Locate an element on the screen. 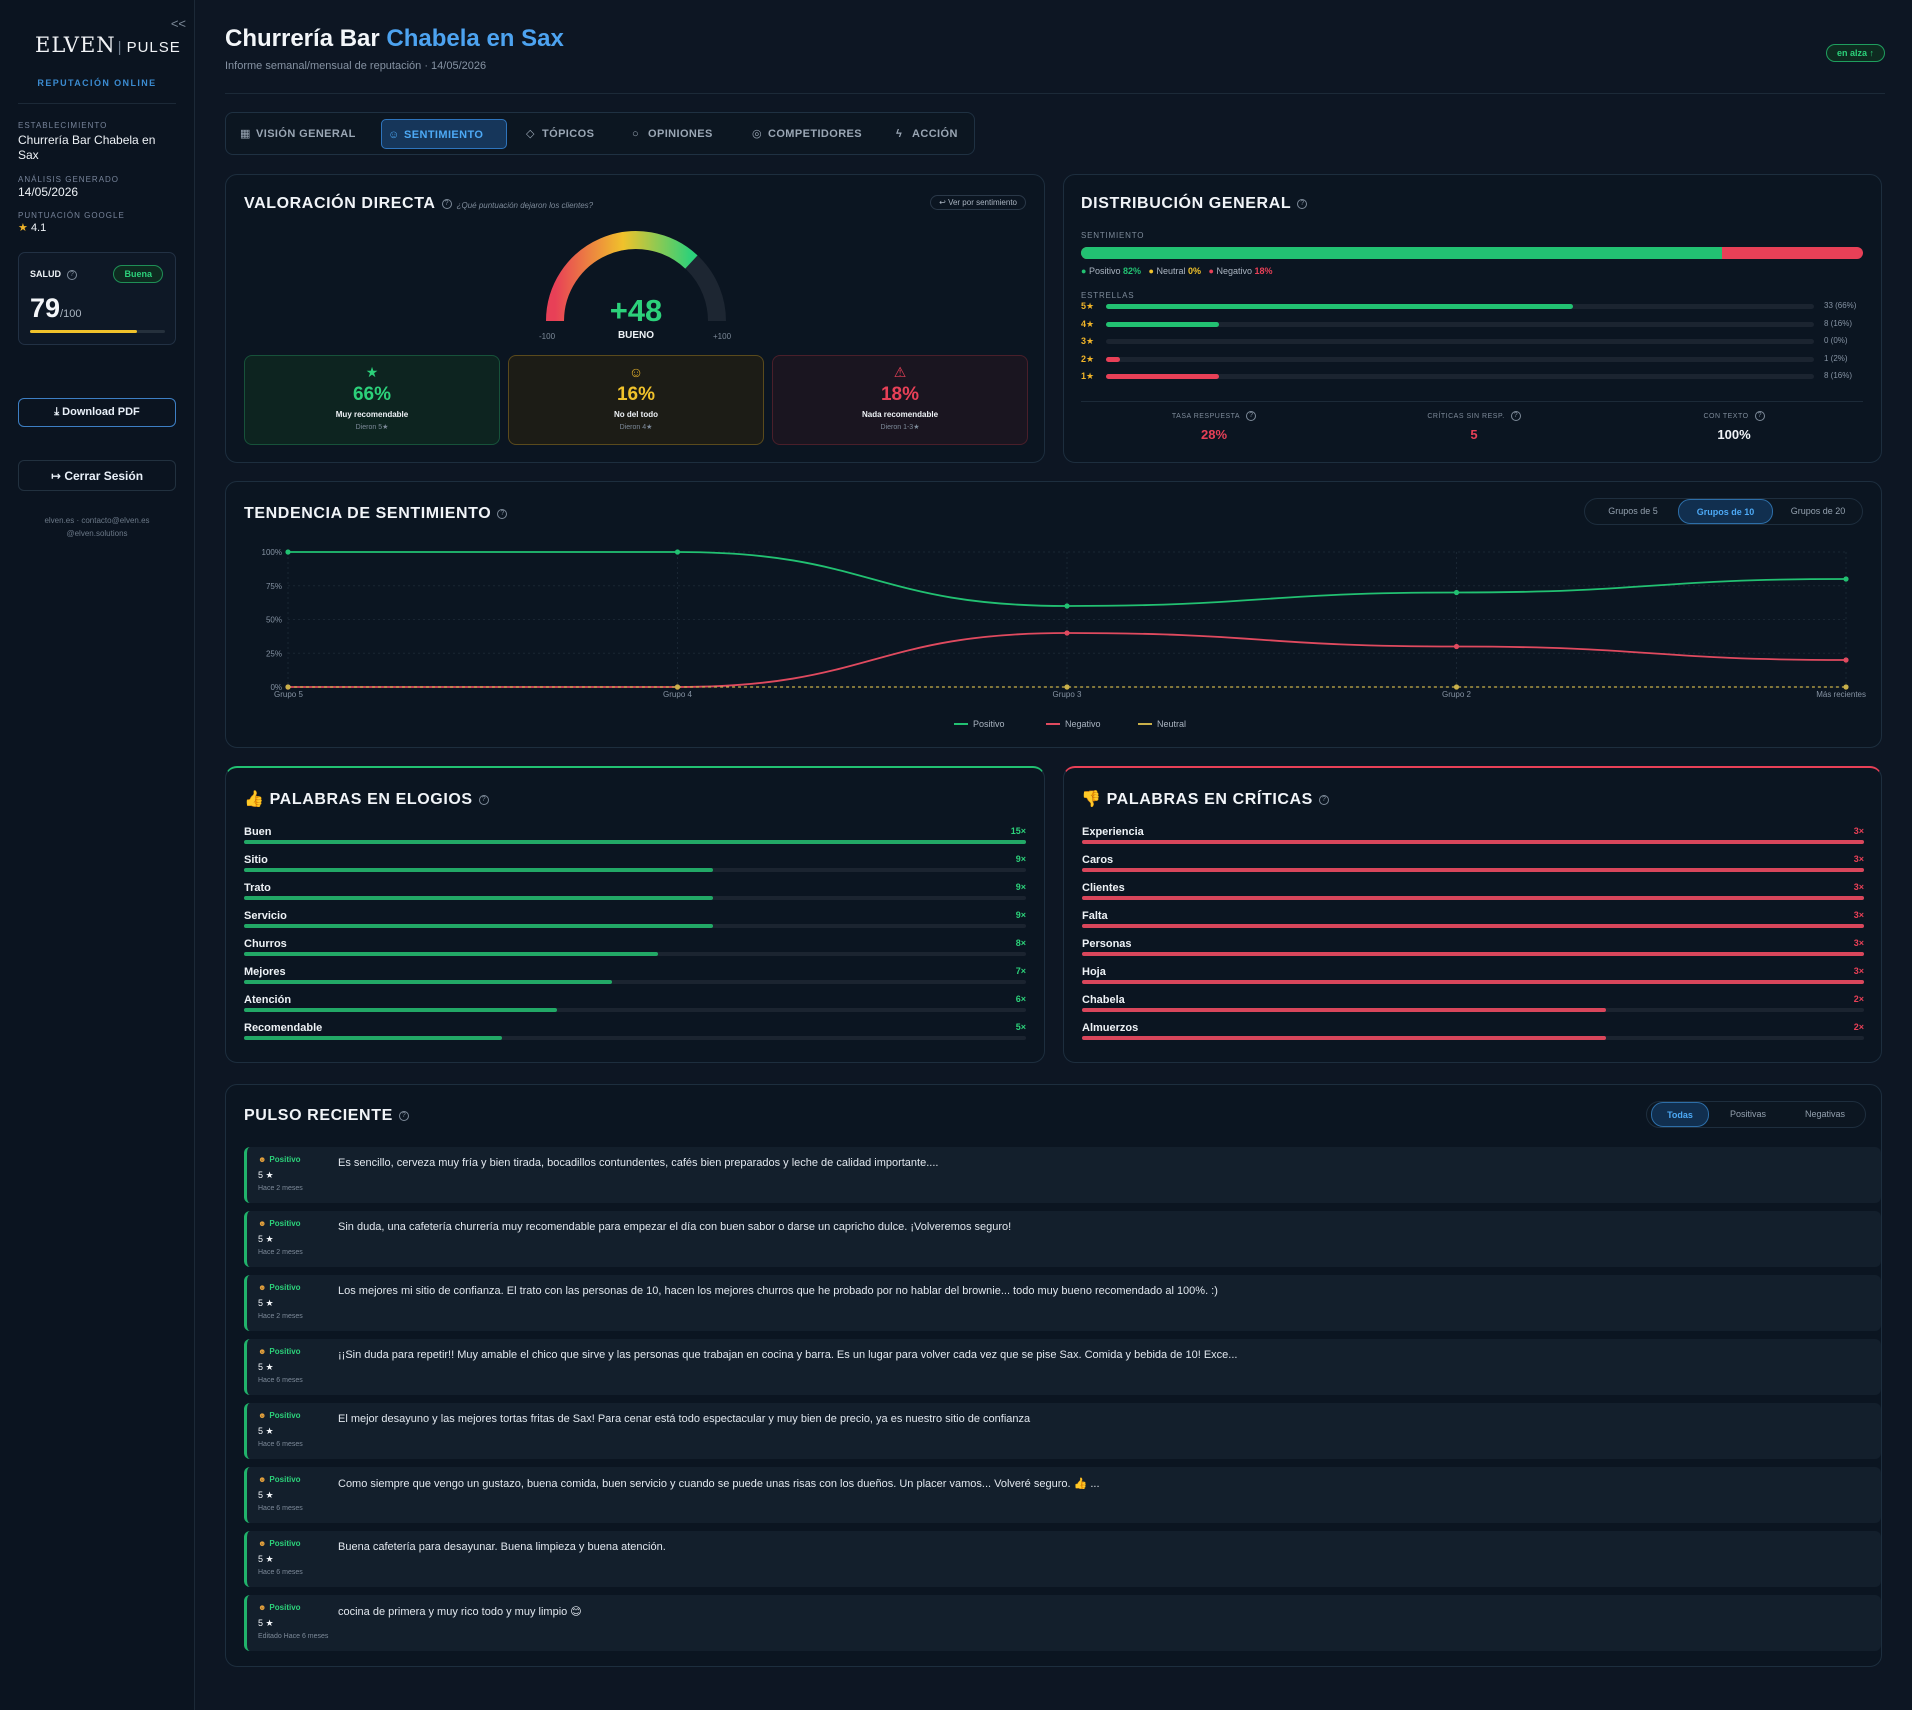 The width and height of the screenshot is (1912, 1710). word-count: 9× is located at coordinates (1020, 859).